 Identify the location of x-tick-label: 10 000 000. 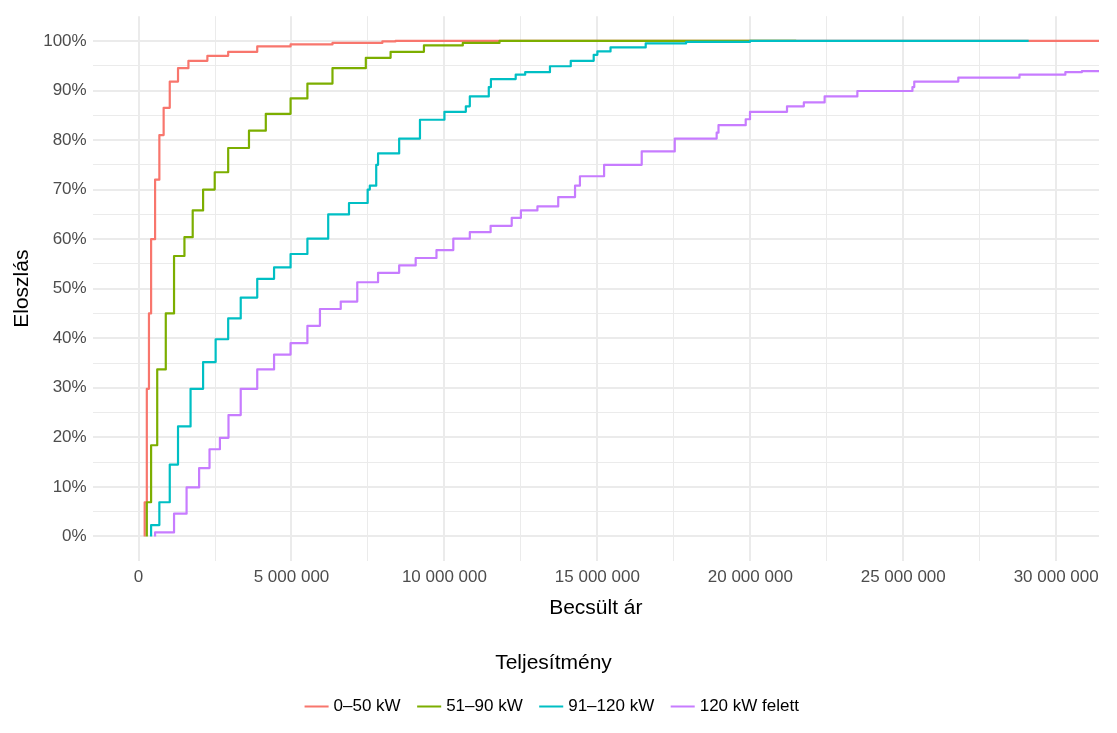
(444, 577).